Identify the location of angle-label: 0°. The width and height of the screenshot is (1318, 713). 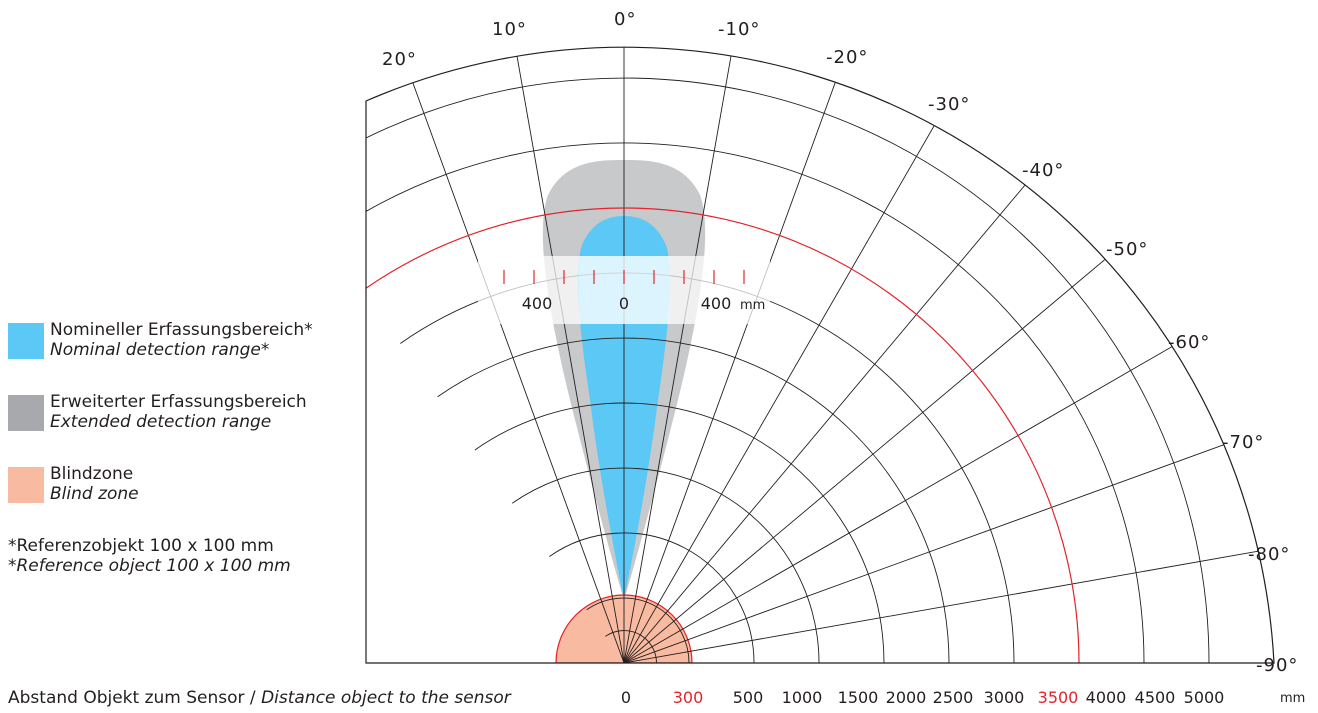
(625, 19).